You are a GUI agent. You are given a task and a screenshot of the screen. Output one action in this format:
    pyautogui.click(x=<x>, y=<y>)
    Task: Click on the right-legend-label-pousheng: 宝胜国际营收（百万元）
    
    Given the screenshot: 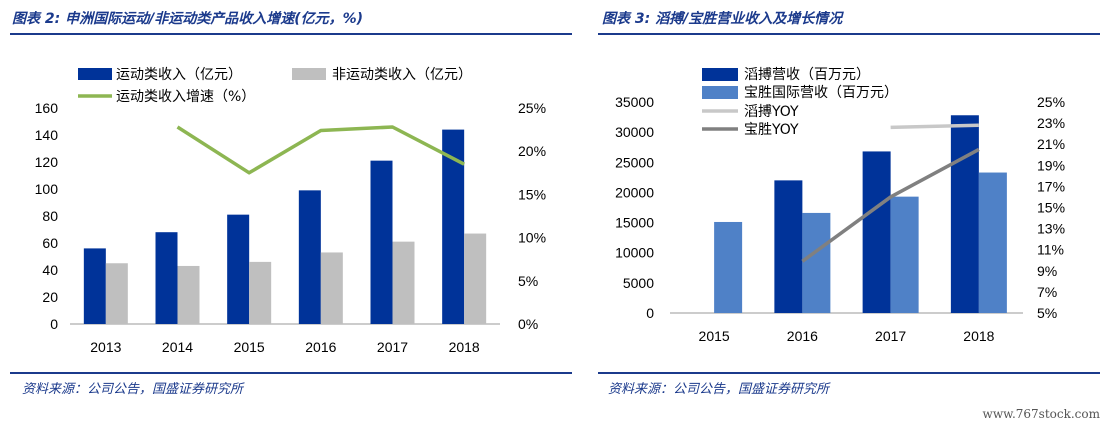 What is the action you would take?
    pyautogui.click(x=821, y=93)
    